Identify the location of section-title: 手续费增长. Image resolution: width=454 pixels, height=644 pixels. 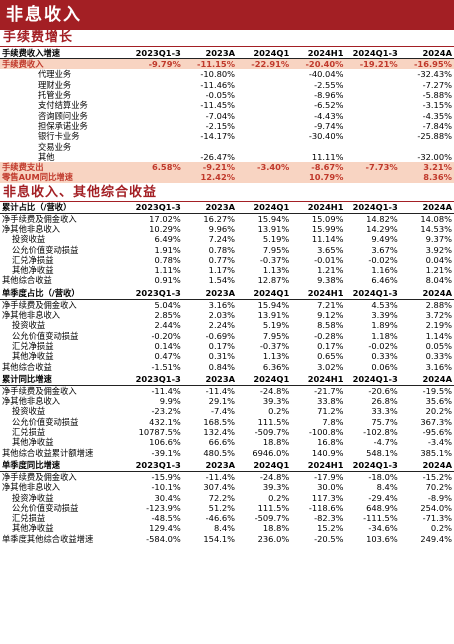
(227, 38).